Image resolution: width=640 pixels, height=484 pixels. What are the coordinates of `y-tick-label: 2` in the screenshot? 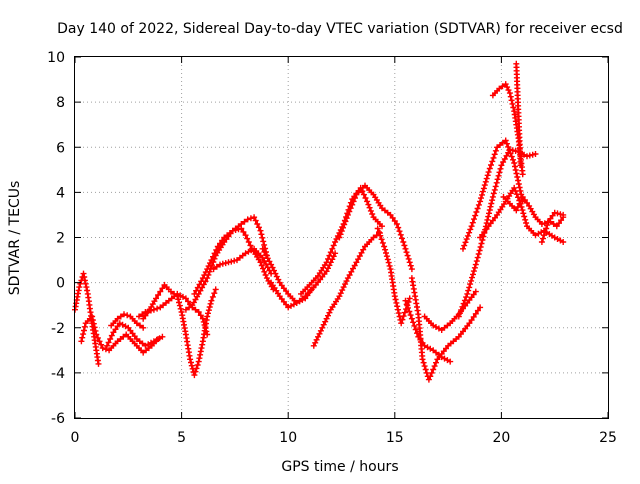 It's located at (60, 239).